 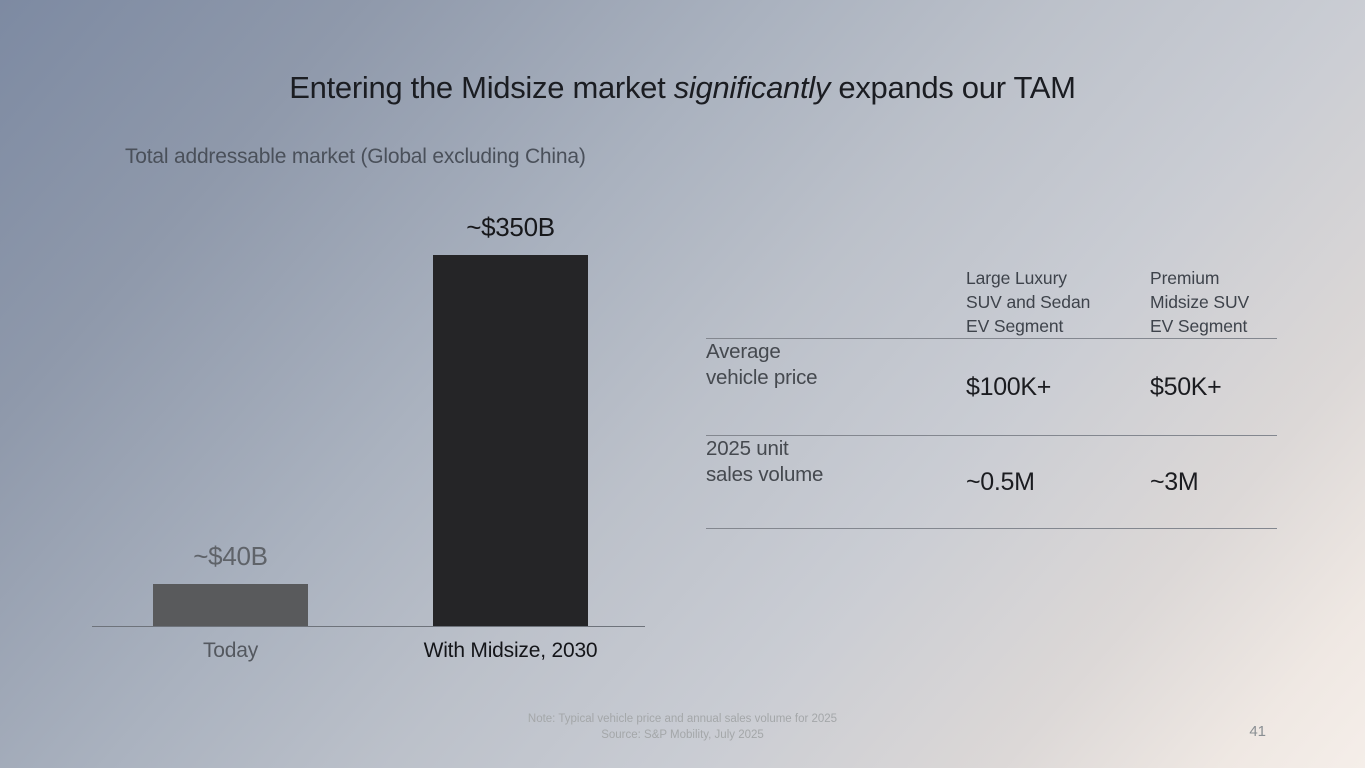 What do you see at coordinates (1200, 302) in the screenshot?
I see `table-header-line: Midsize SUV` at bounding box center [1200, 302].